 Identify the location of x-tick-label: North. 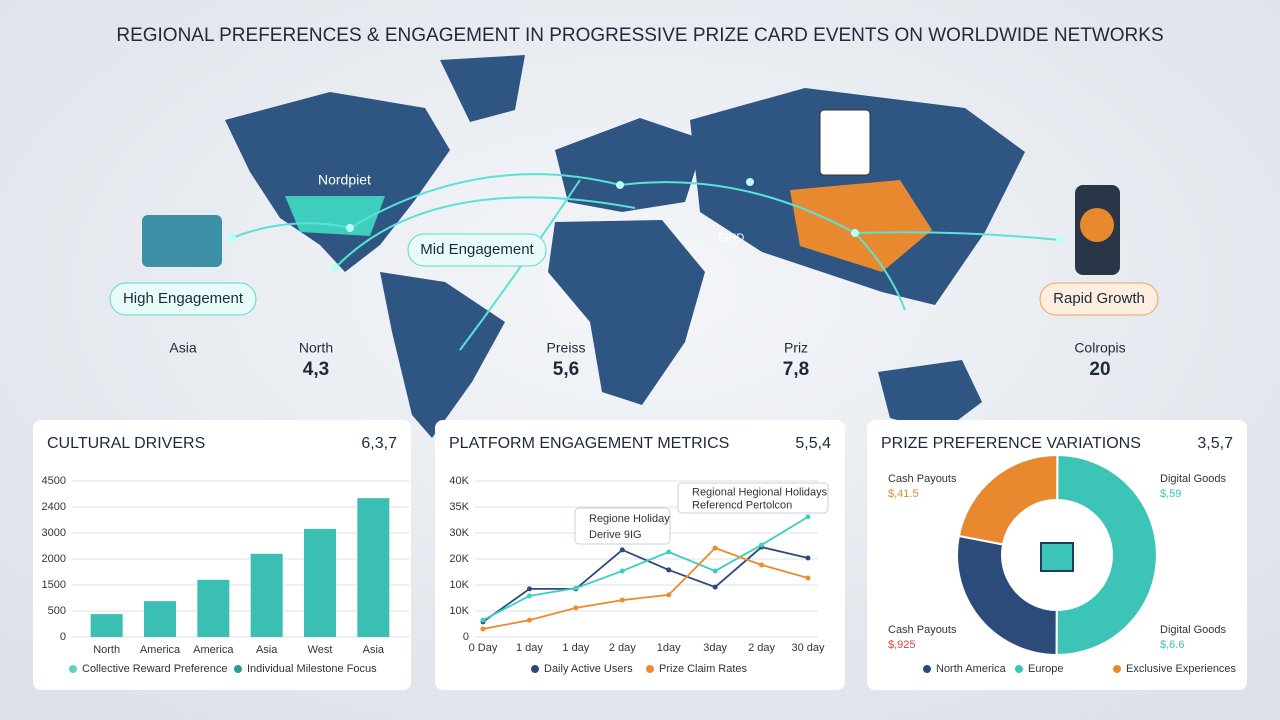
(106, 650).